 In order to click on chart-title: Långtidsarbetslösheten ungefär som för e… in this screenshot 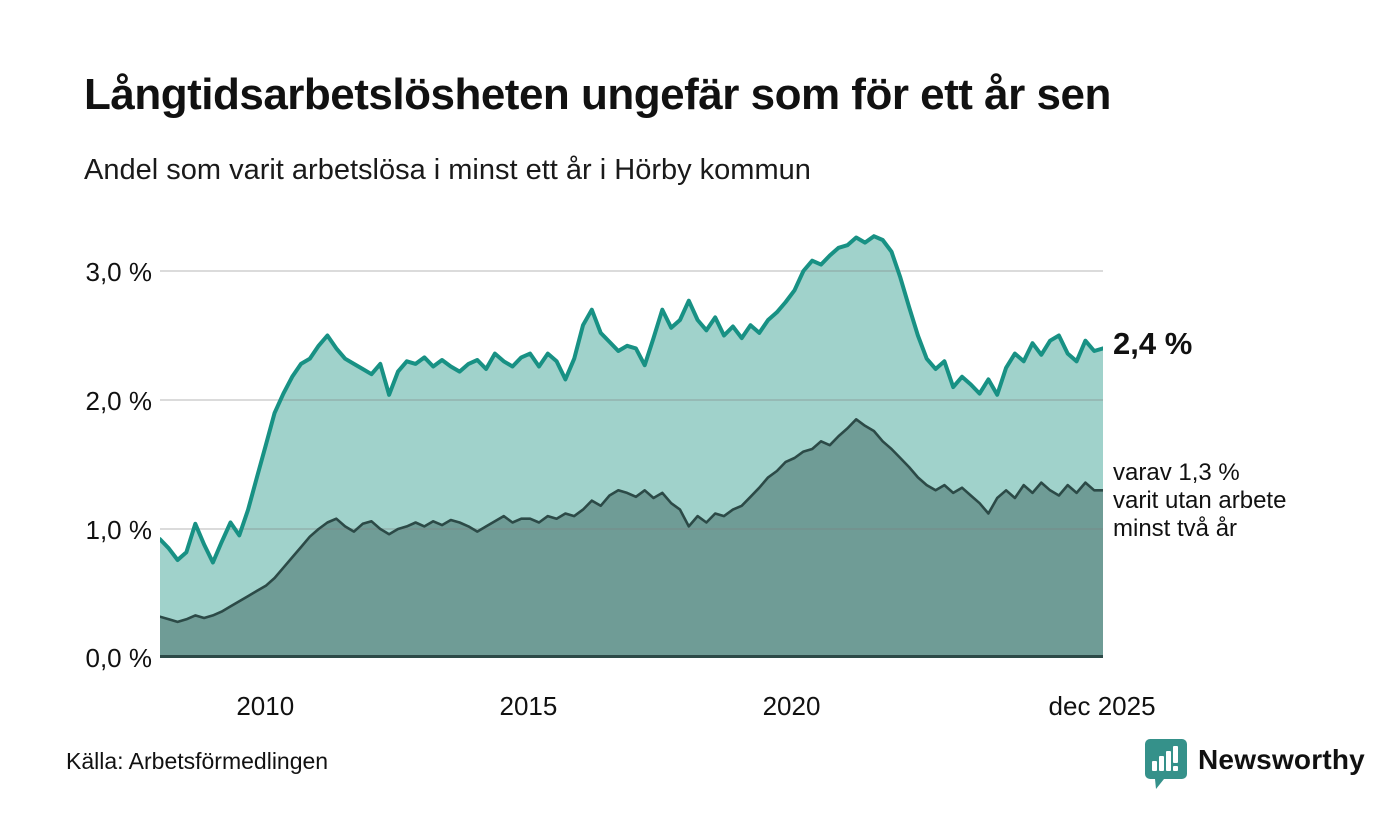, I will do `click(597, 94)`.